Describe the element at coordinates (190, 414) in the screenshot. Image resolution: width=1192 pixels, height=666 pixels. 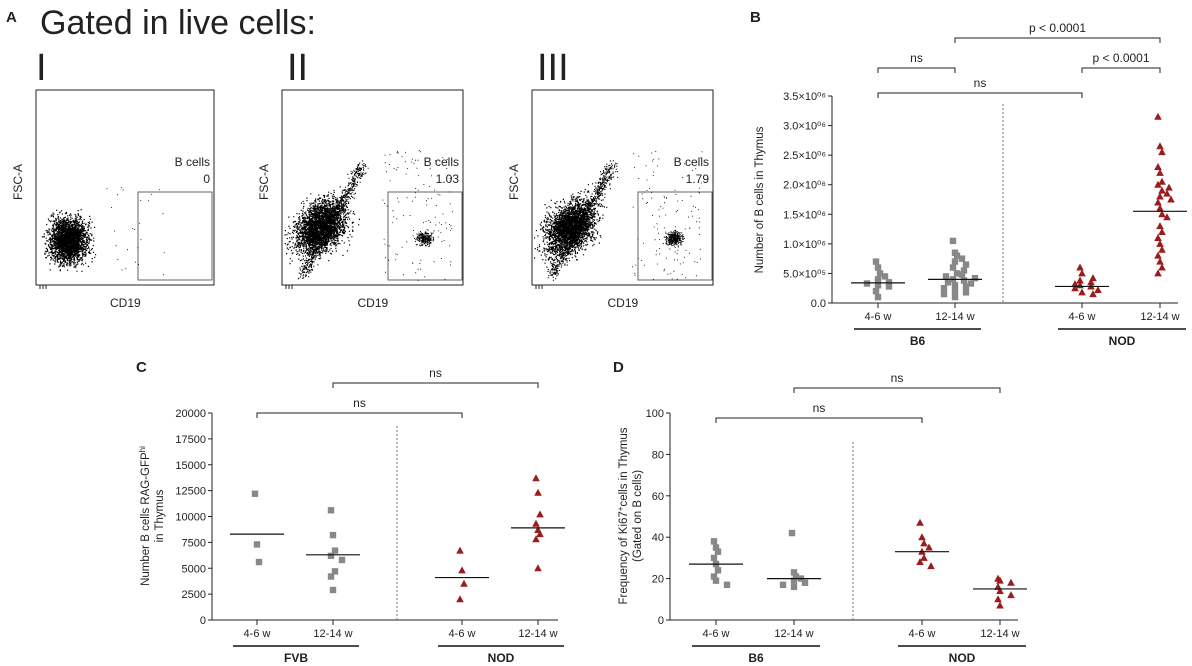
I see `y-tick-label: 20000` at that location.